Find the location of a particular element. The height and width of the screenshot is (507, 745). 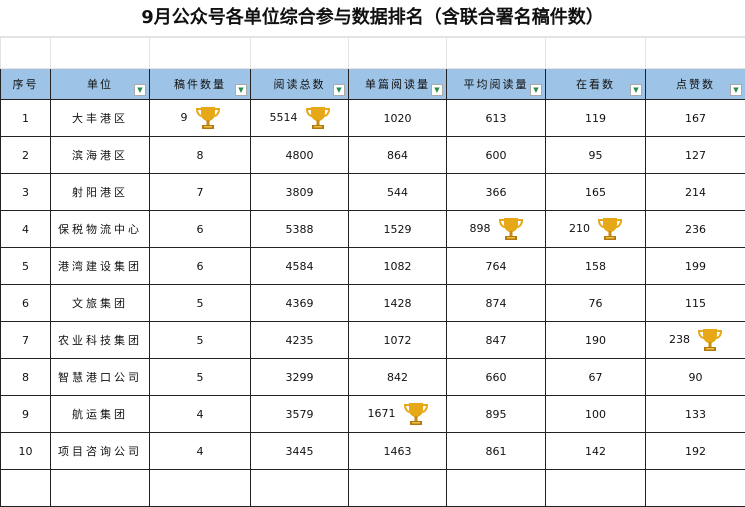

cell-total-reads: 3809 is located at coordinates (300, 192).